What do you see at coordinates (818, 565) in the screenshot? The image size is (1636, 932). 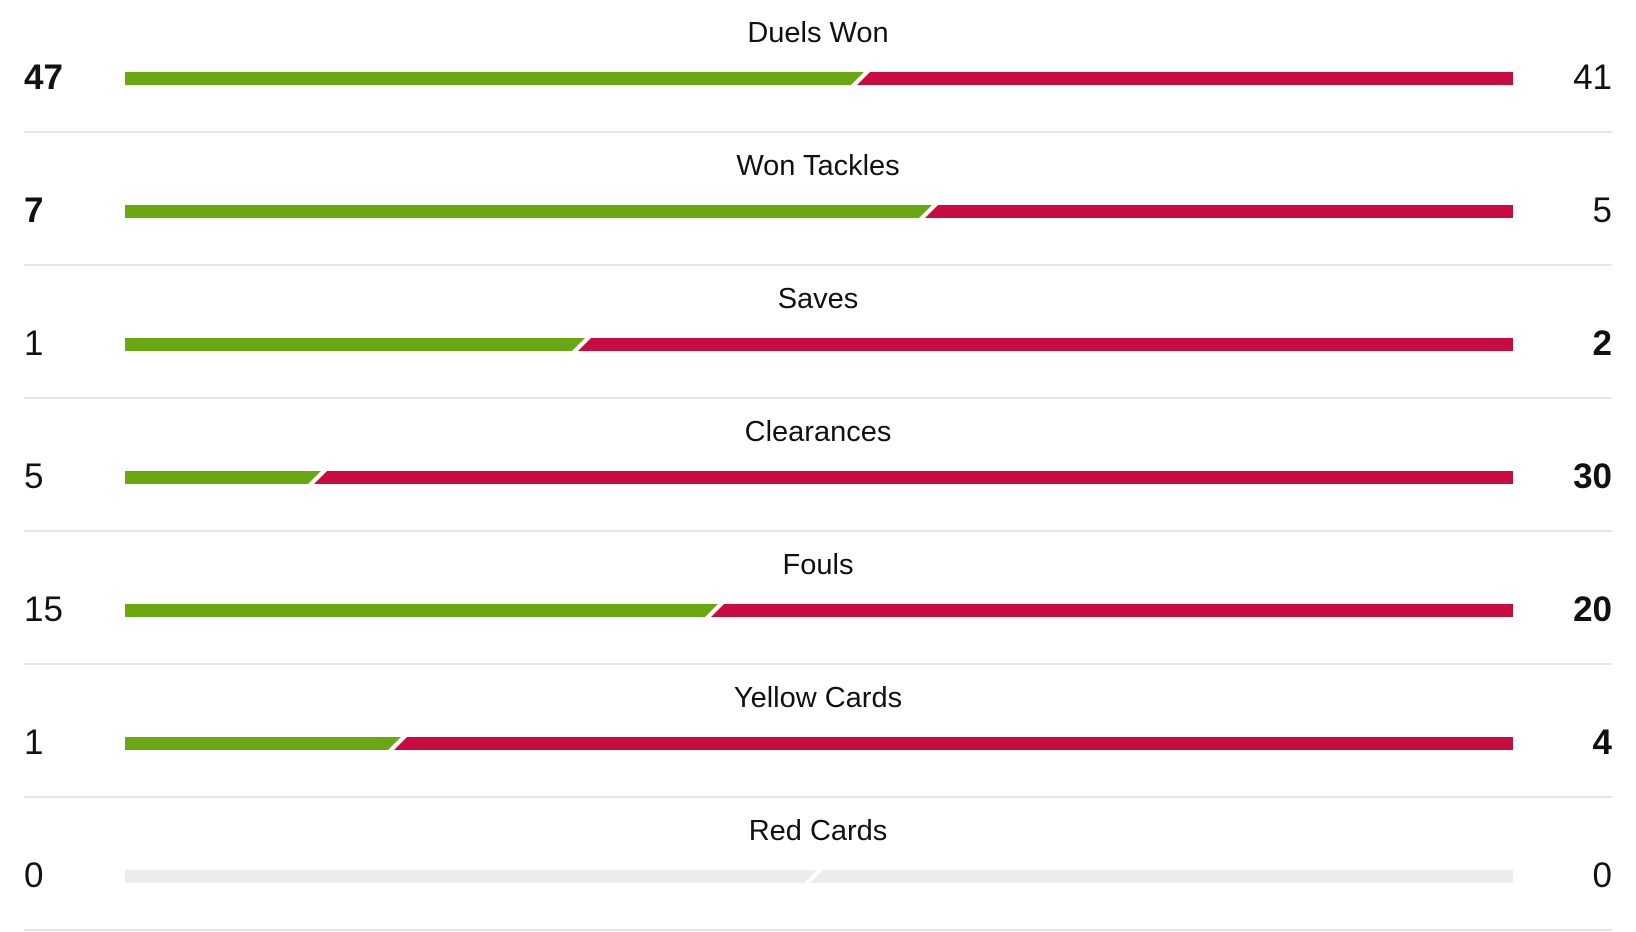 I see `stat-label: Fouls` at bounding box center [818, 565].